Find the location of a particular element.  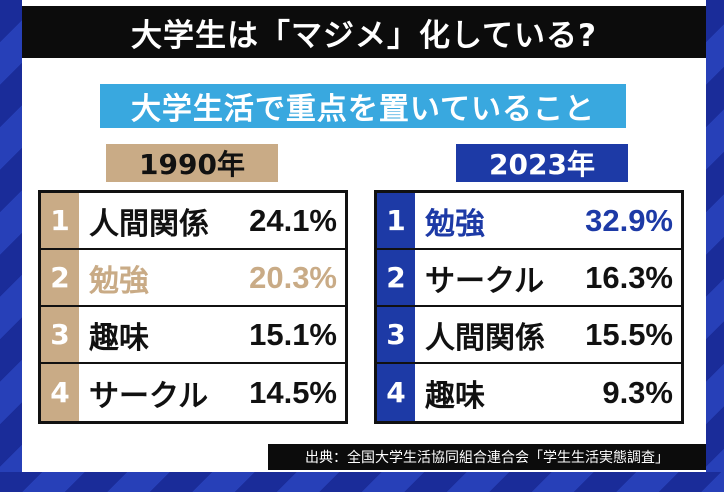

ranking-row: 3 趣味 15.1% is located at coordinates (193, 335).